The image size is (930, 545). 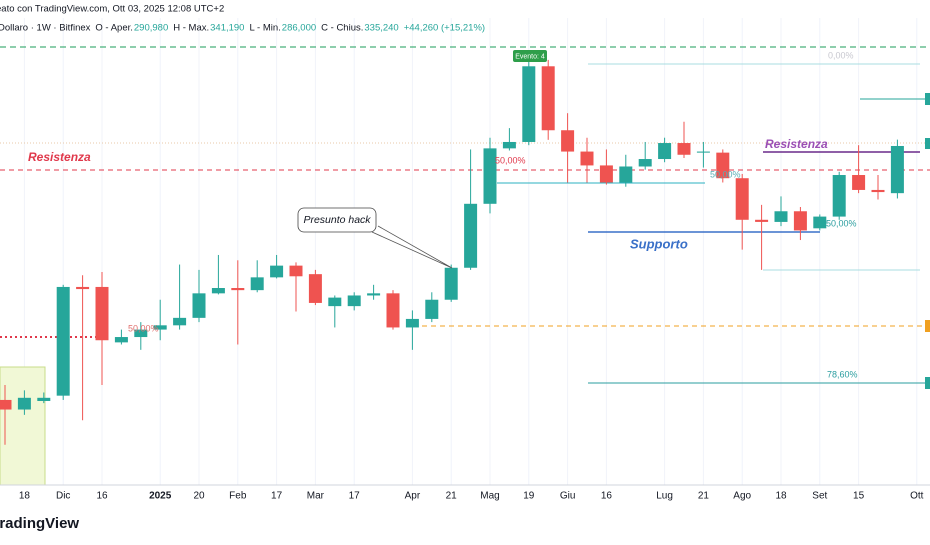 I want to click on header-text: L - Min., so click(x=264, y=28).